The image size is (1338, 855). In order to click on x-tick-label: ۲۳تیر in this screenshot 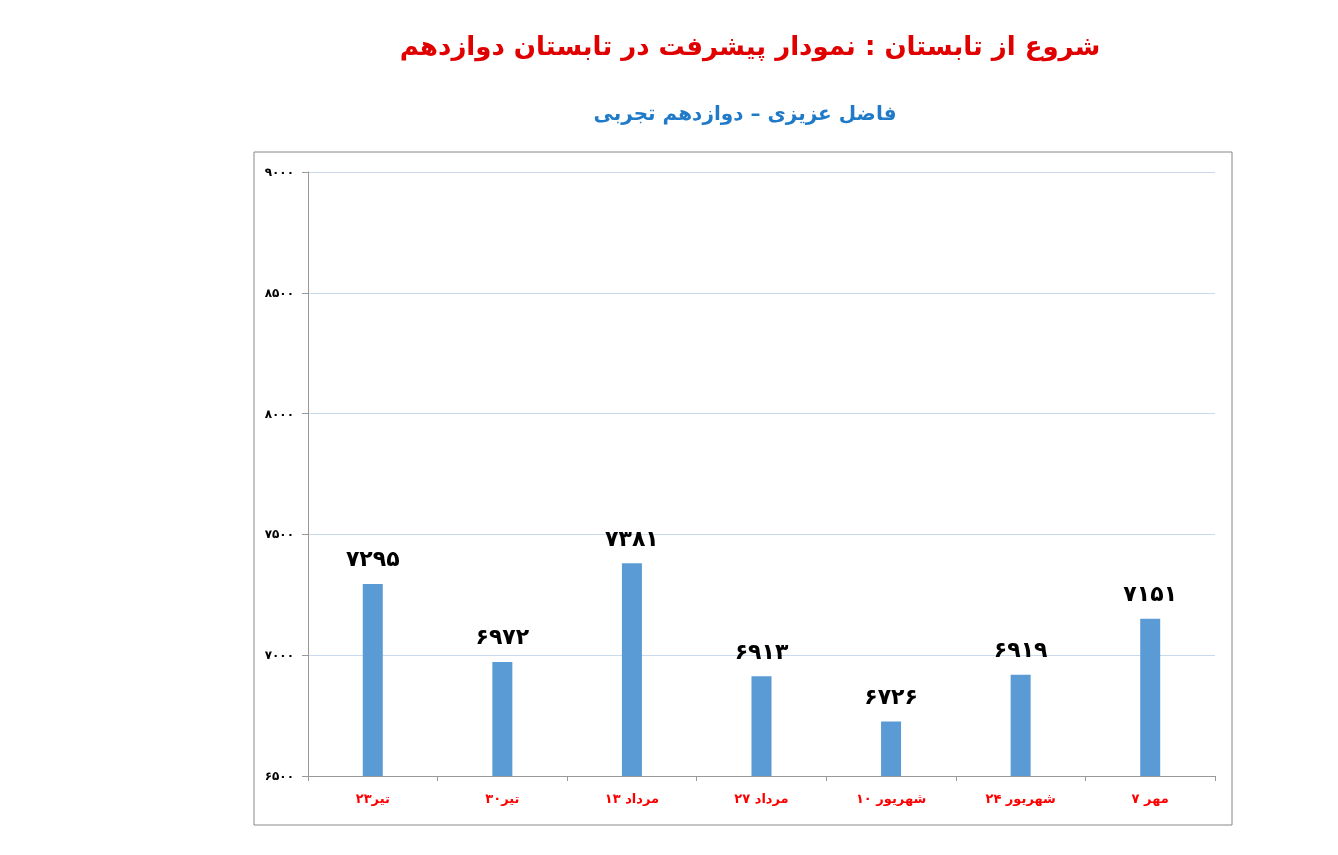, I will do `click(372, 798)`.